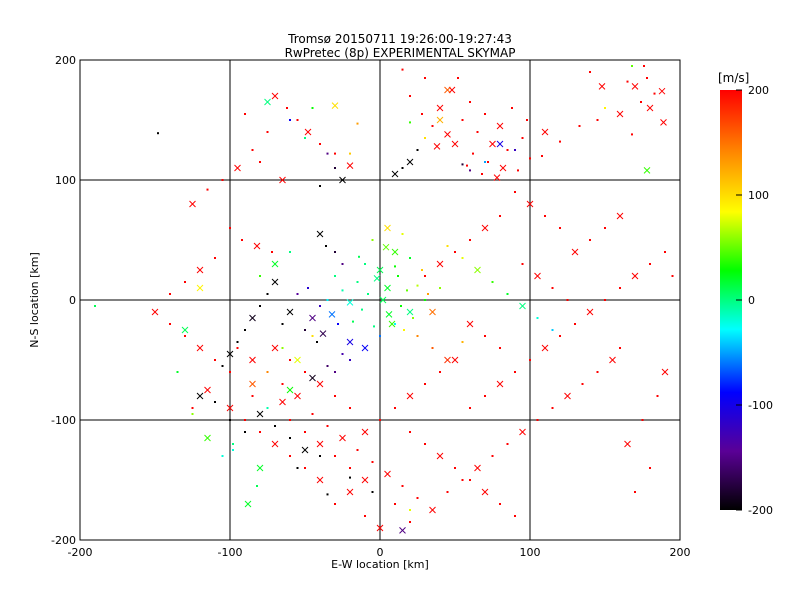 The height and width of the screenshot is (600, 800). What do you see at coordinates (230, 552) in the screenshot?
I see `x-tick-label: -100` at bounding box center [230, 552].